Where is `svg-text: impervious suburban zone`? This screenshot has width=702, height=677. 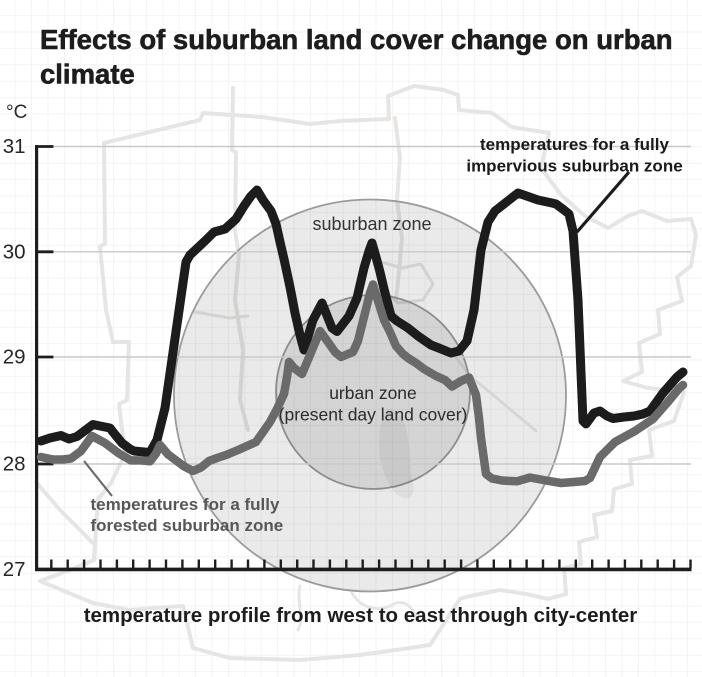 svg-text: impervious suburban zone is located at coordinates (574, 166).